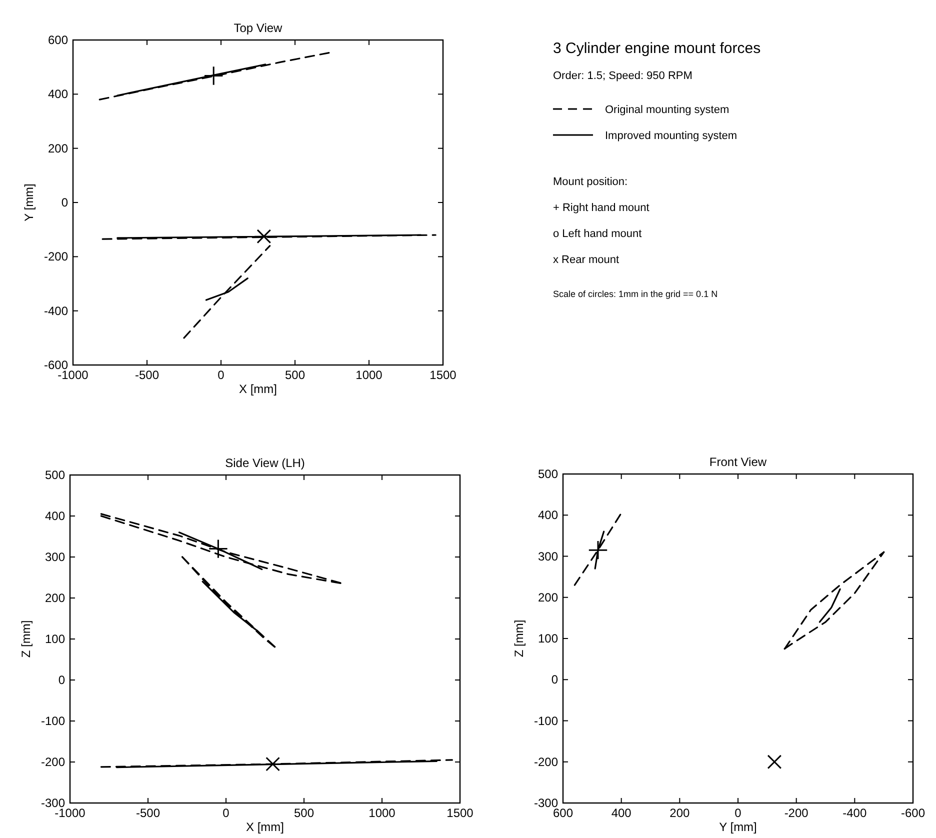 This screenshot has height=838, width=936. What do you see at coordinates (854, 813) in the screenshot?
I see `x-tick-label: -400` at bounding box center [854, 813].